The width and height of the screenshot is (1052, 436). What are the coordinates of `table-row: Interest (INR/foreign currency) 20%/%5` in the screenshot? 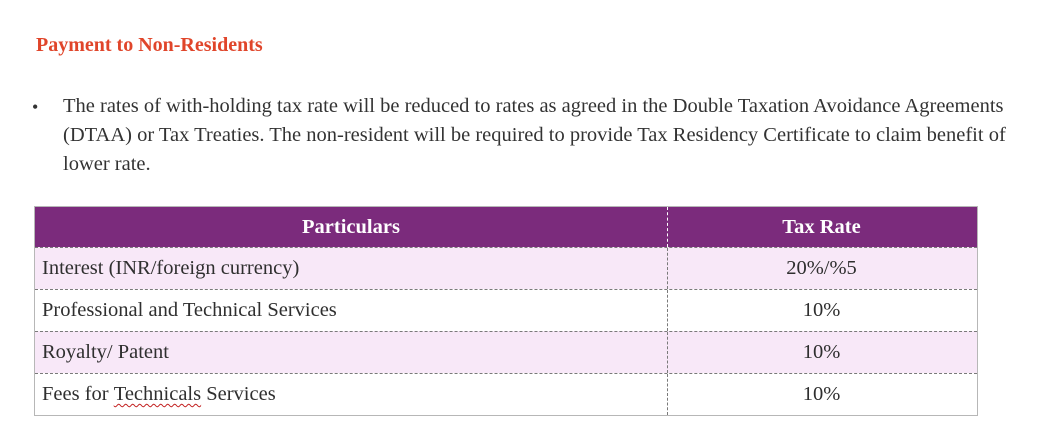 It's located at (506, 268).